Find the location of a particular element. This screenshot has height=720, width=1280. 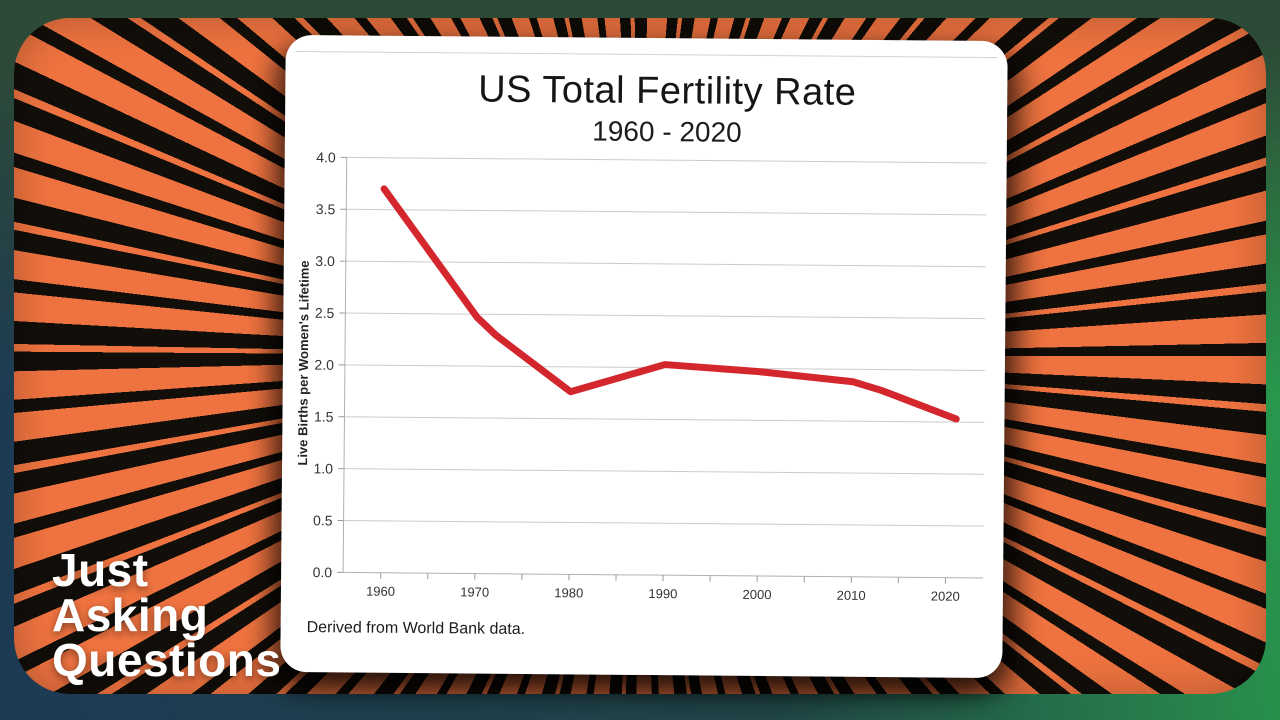

x-tick-label: 1960 is located at coordinates (380, 591).